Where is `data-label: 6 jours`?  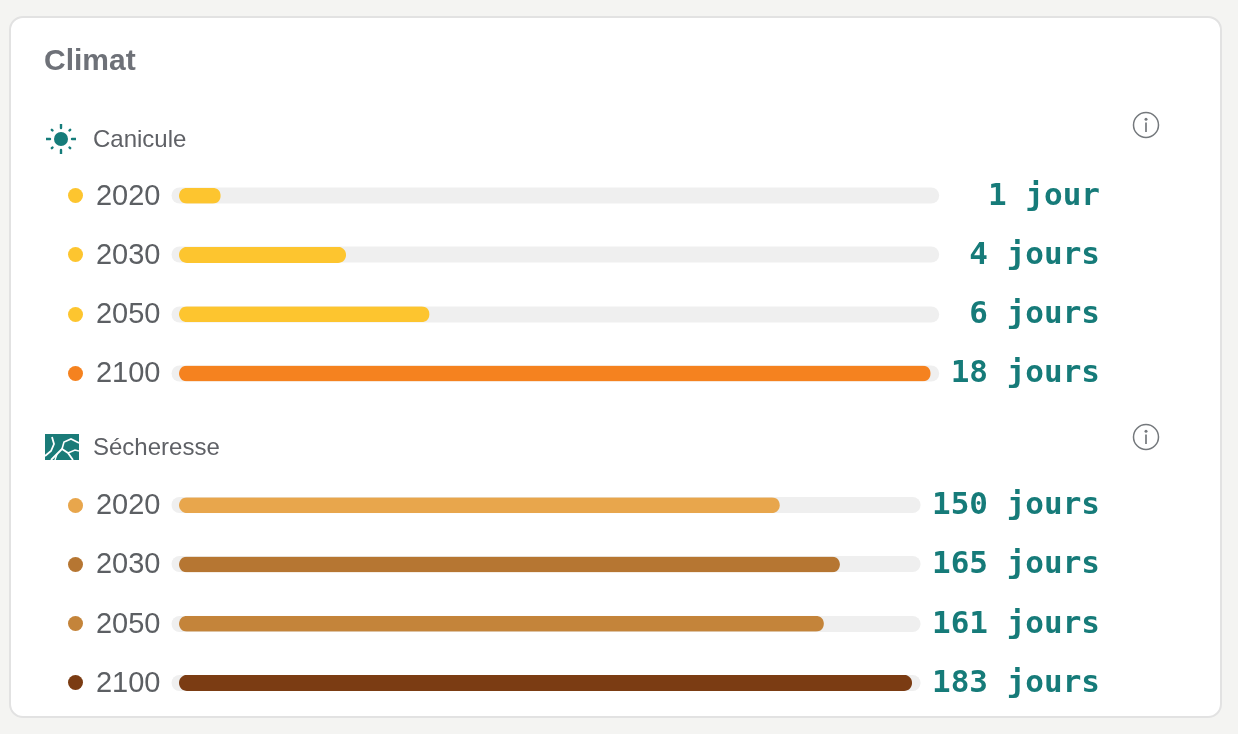 data-label: 6 jours is located at coordinates (1034, 312).